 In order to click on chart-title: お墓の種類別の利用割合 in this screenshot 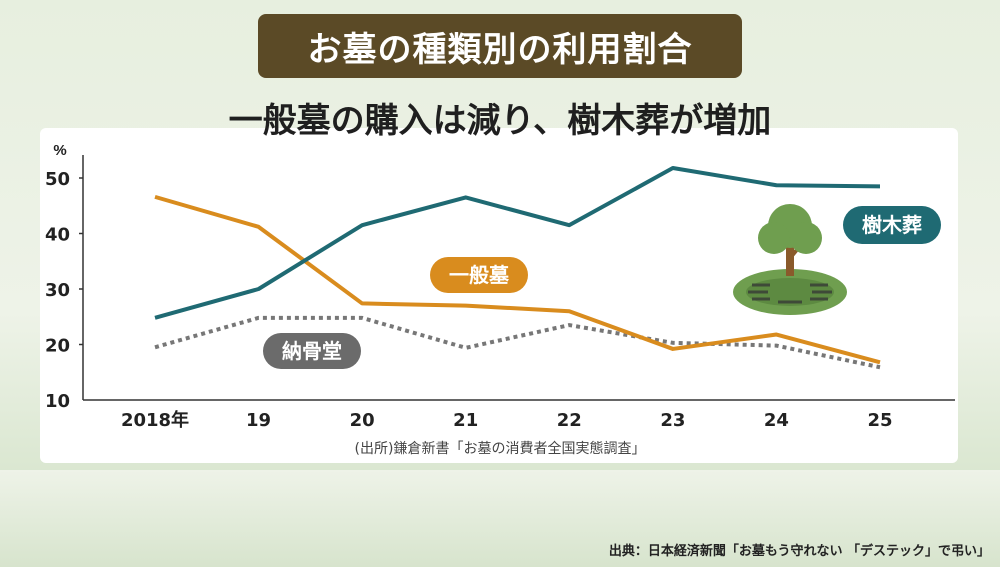, I will do `click(500, 49)`.